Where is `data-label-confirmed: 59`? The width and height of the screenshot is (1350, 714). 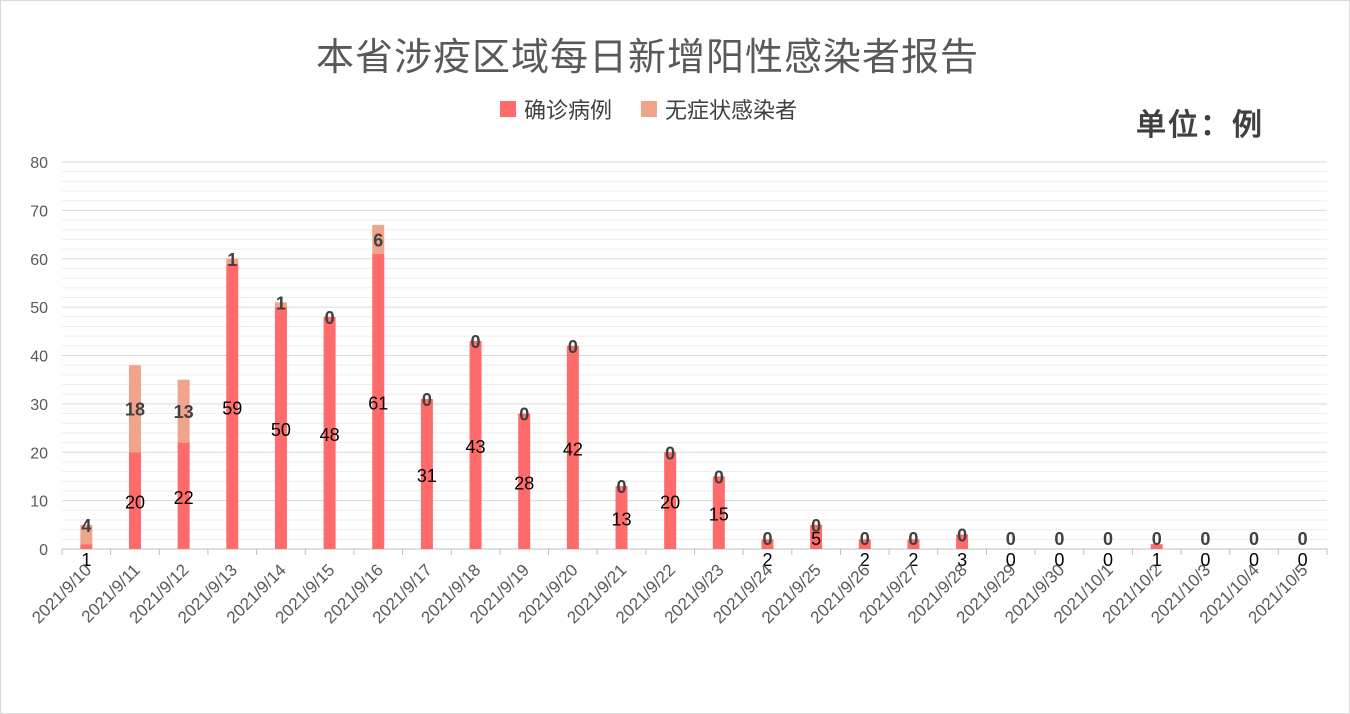 data-label-confirmed: 59 is located at coordinates (232, 408).